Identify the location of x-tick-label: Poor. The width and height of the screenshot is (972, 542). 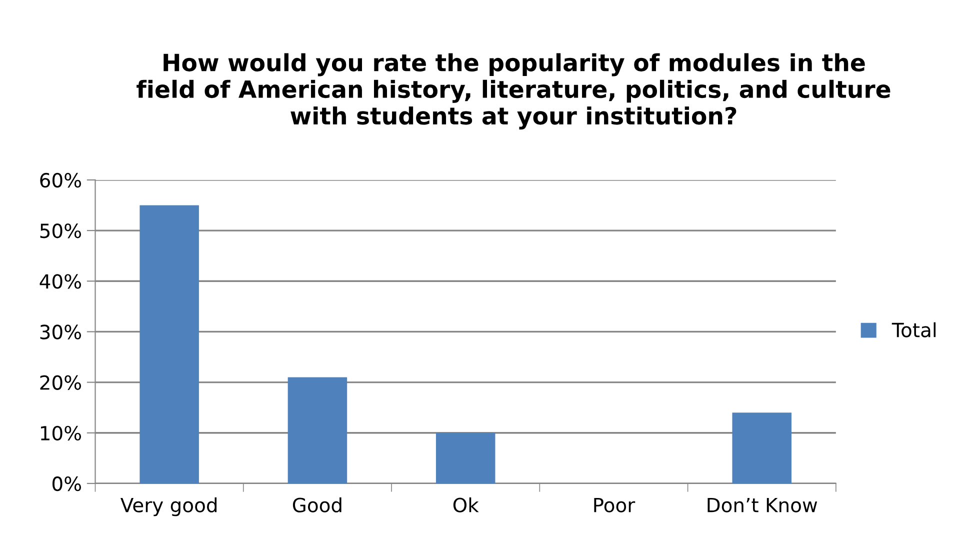
(615, 505).